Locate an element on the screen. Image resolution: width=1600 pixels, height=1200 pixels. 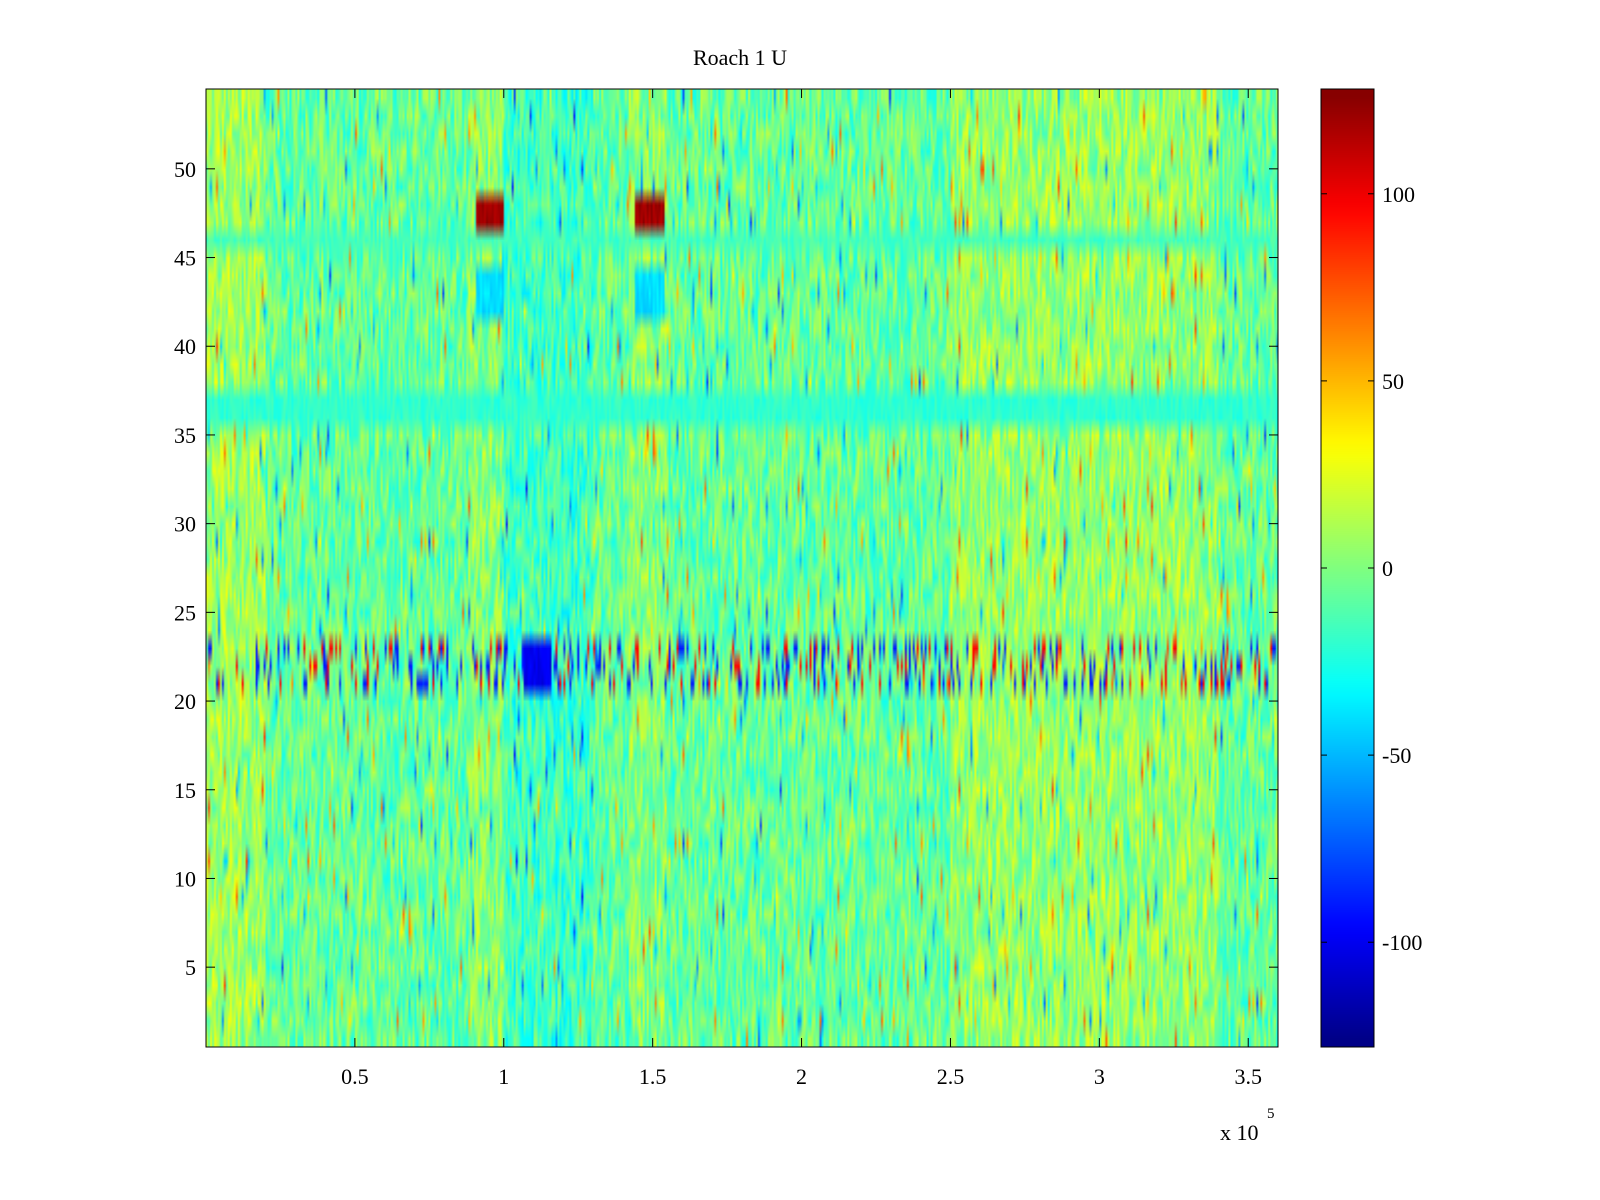
colorbar-tick-label: 0 is located at coordinates (1387, 568).